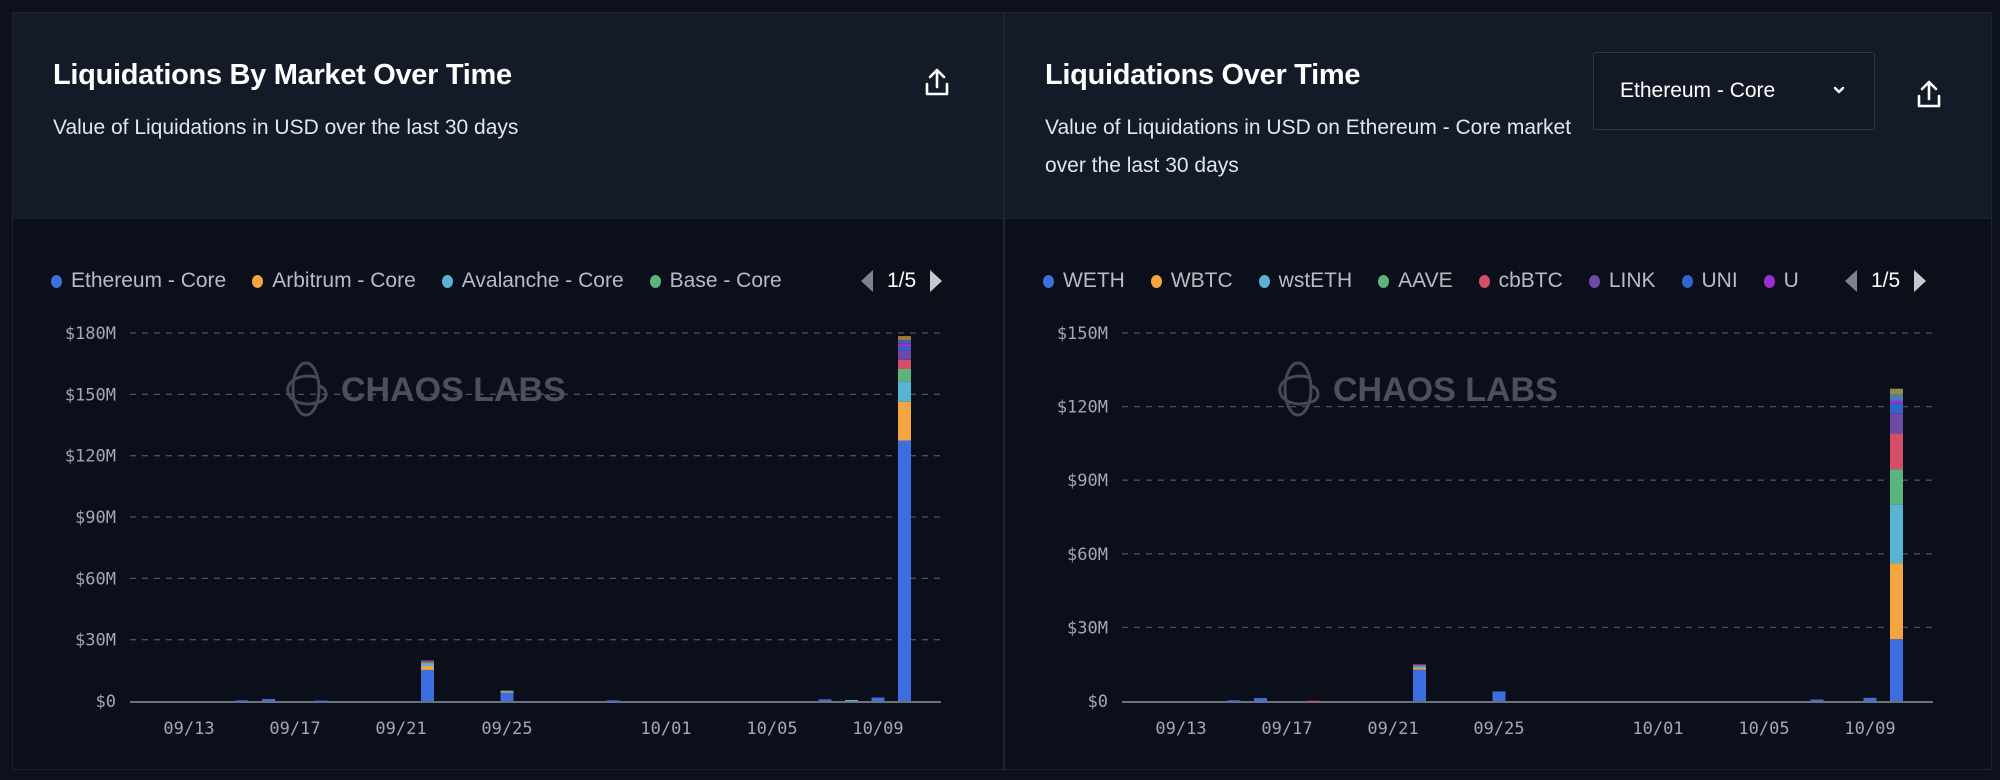 This screenshot has width=2000, height=780. Describe the element at coordinates (334, 281) in the screenshot. I see `legend-item: Arbitrum - Core` at that location.